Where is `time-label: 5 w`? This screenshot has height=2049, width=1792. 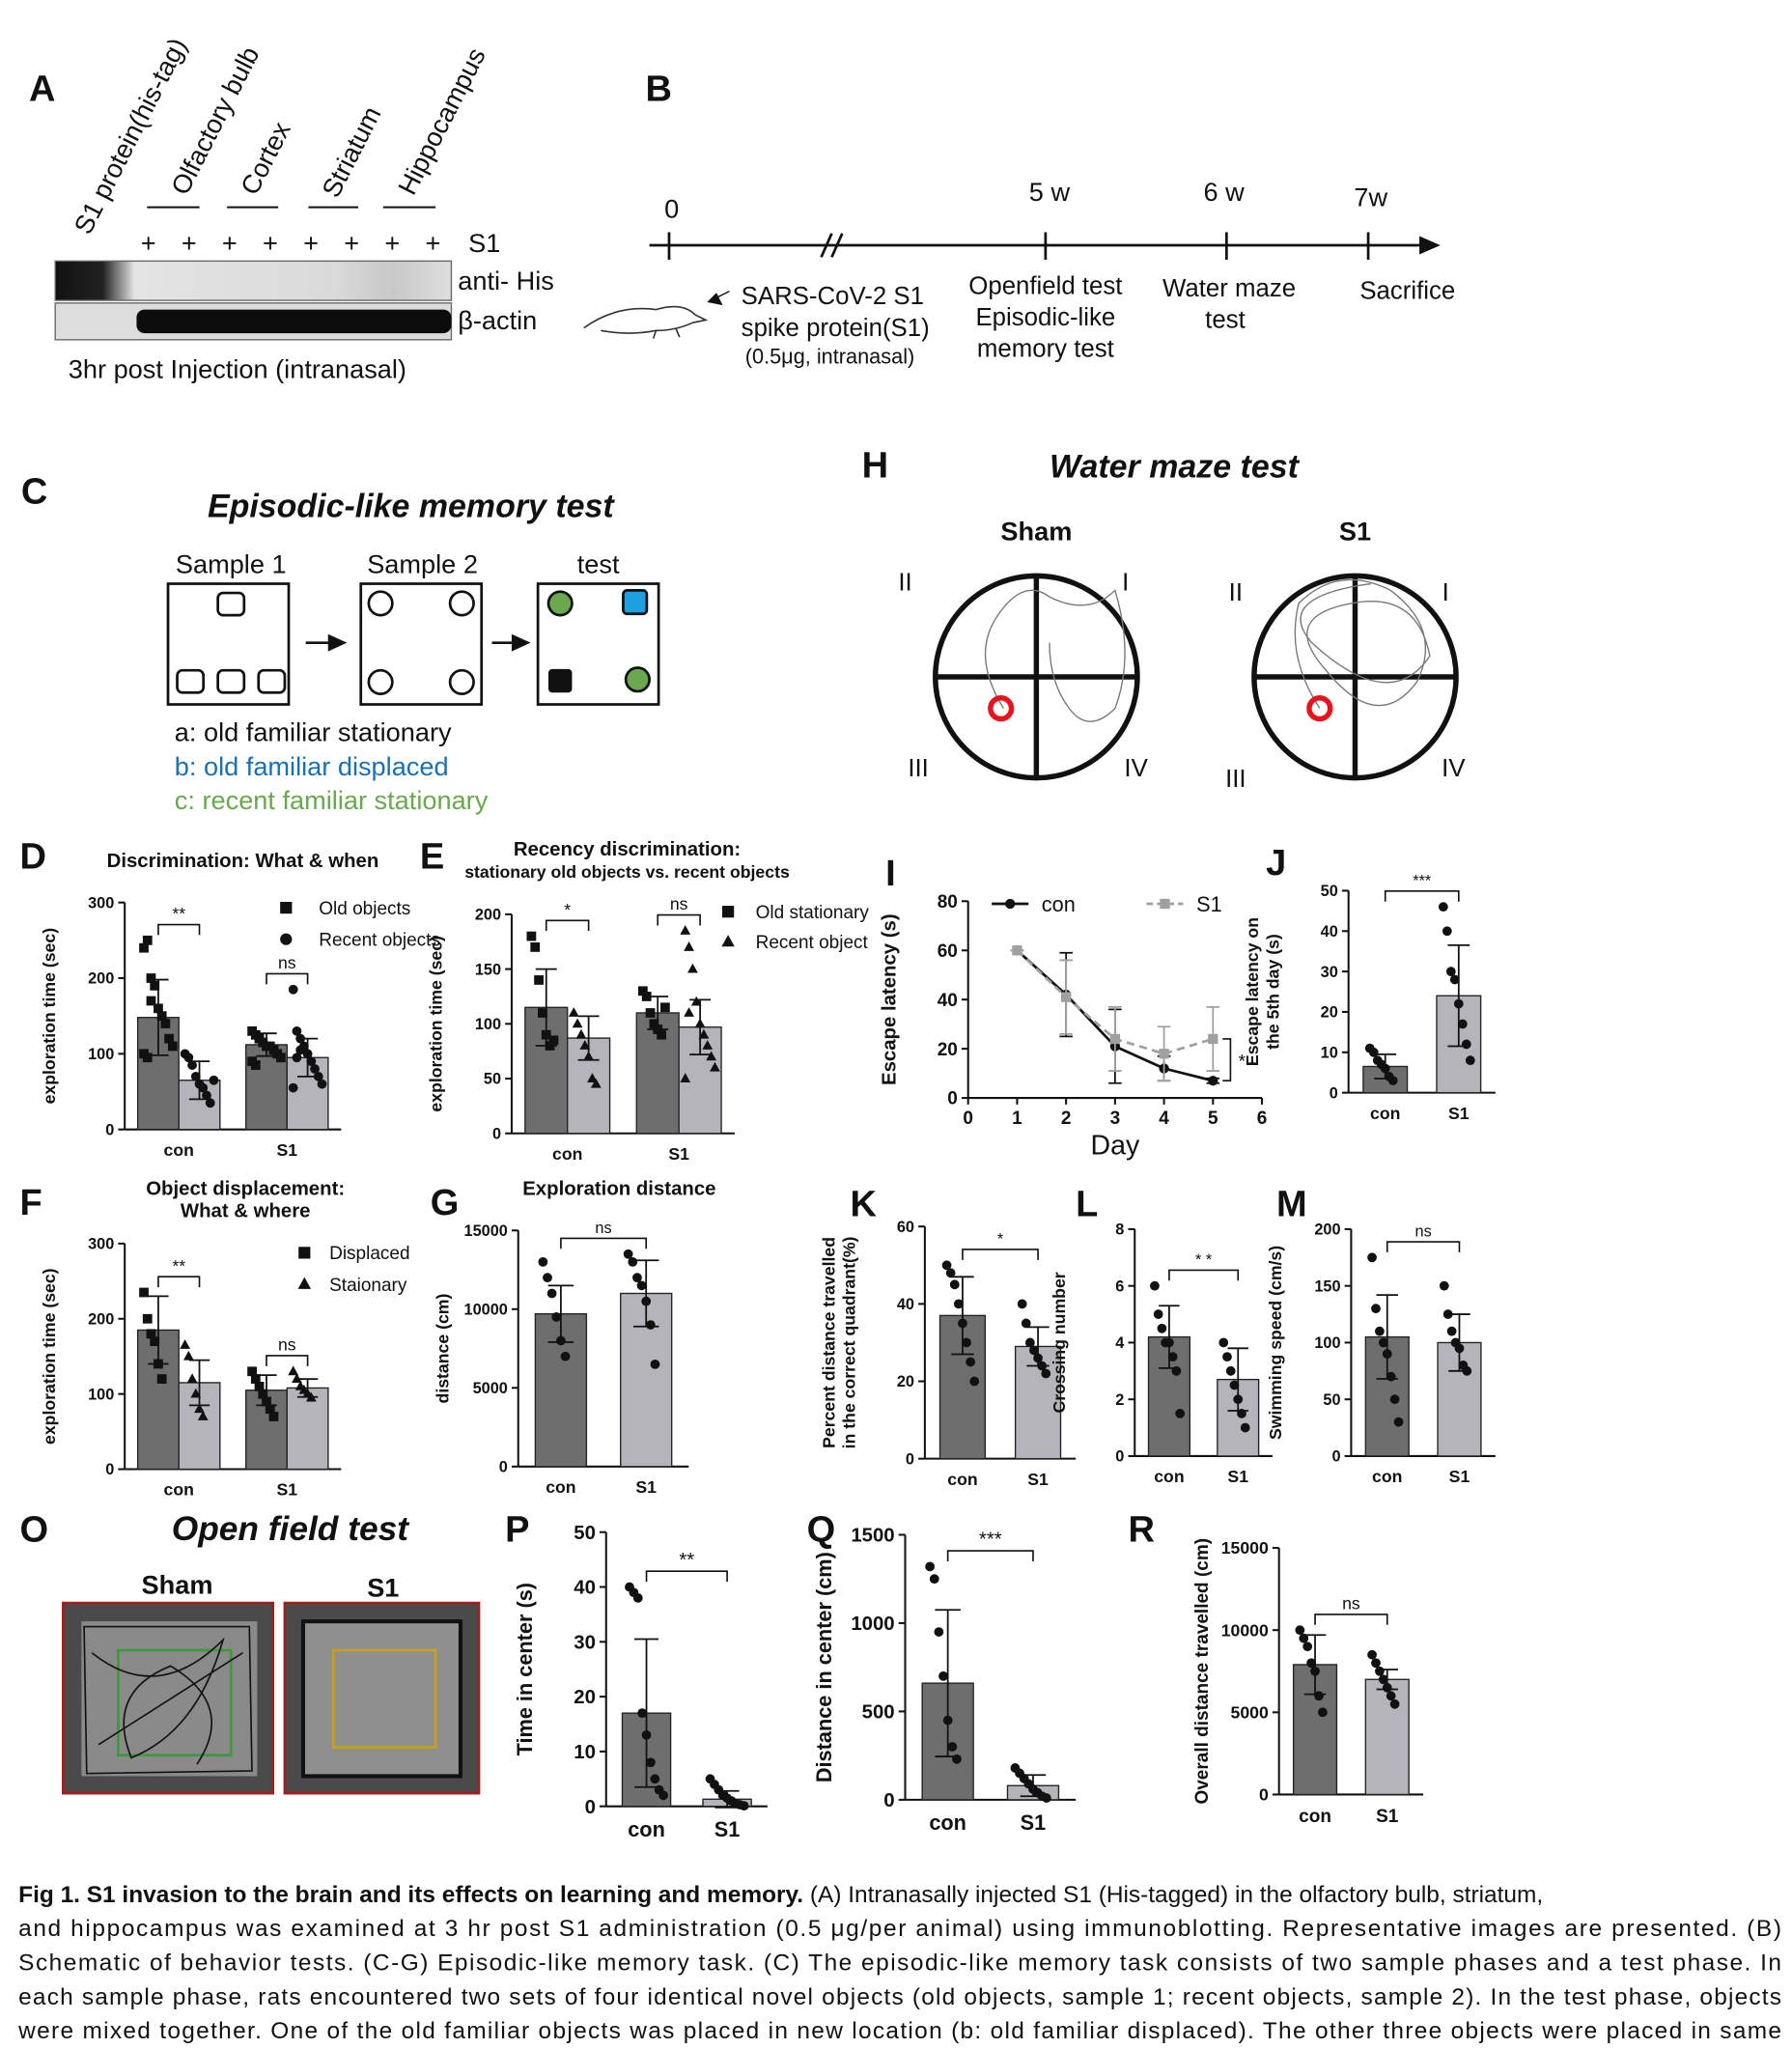
time-label: 5 w is located at coordinates (1050, 192).